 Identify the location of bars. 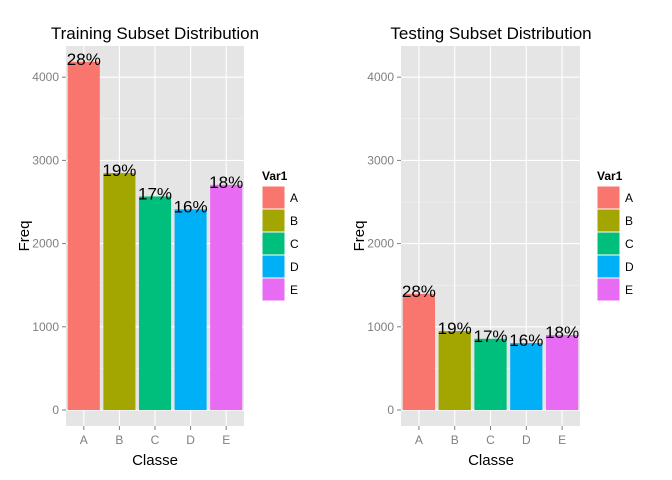
(490, 351).